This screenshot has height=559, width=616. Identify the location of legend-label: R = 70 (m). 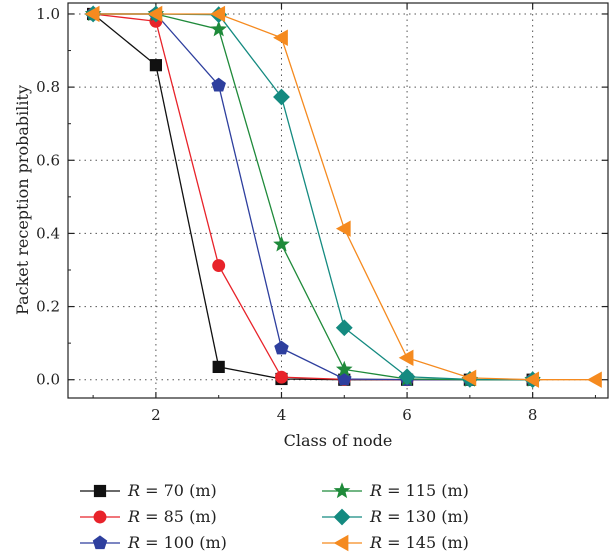
(172, 490).